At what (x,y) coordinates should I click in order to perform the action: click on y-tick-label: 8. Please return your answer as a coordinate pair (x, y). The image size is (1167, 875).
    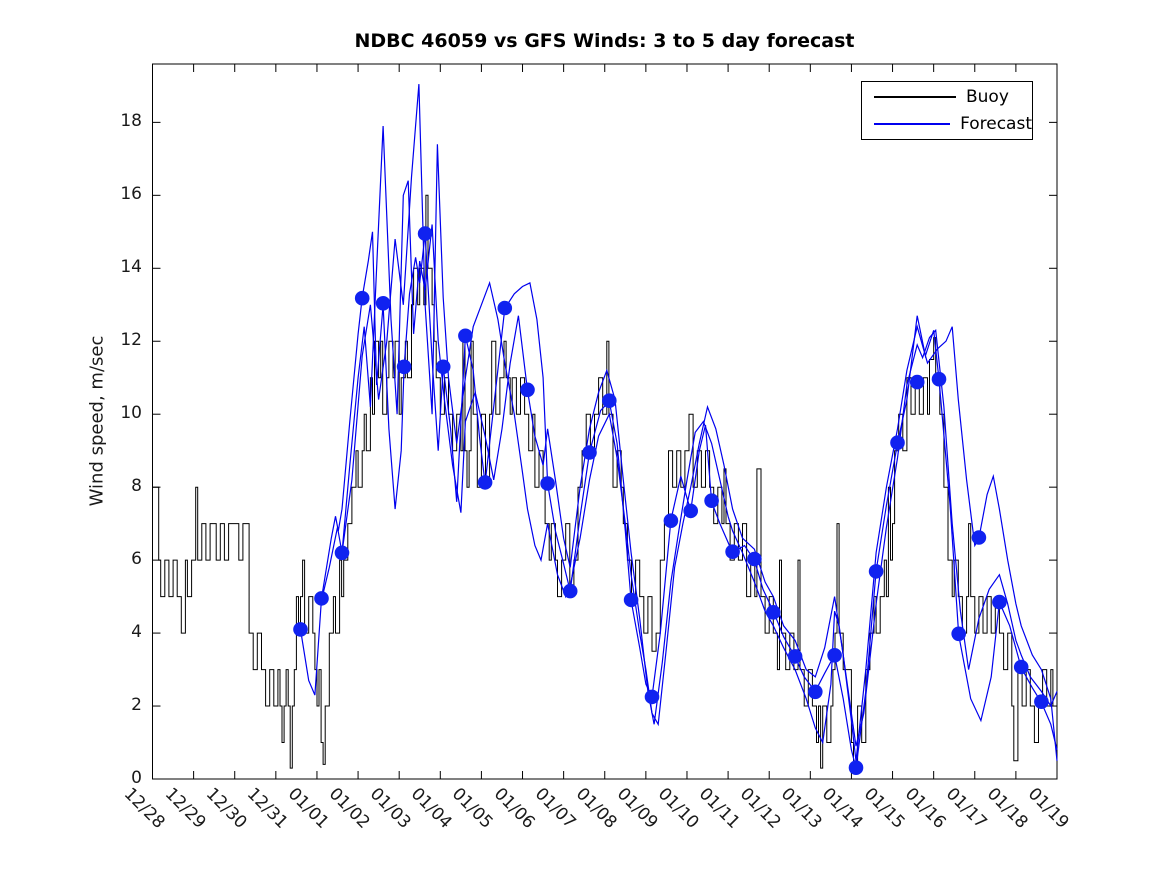
    Looking at the image, I should click on (136, 486).